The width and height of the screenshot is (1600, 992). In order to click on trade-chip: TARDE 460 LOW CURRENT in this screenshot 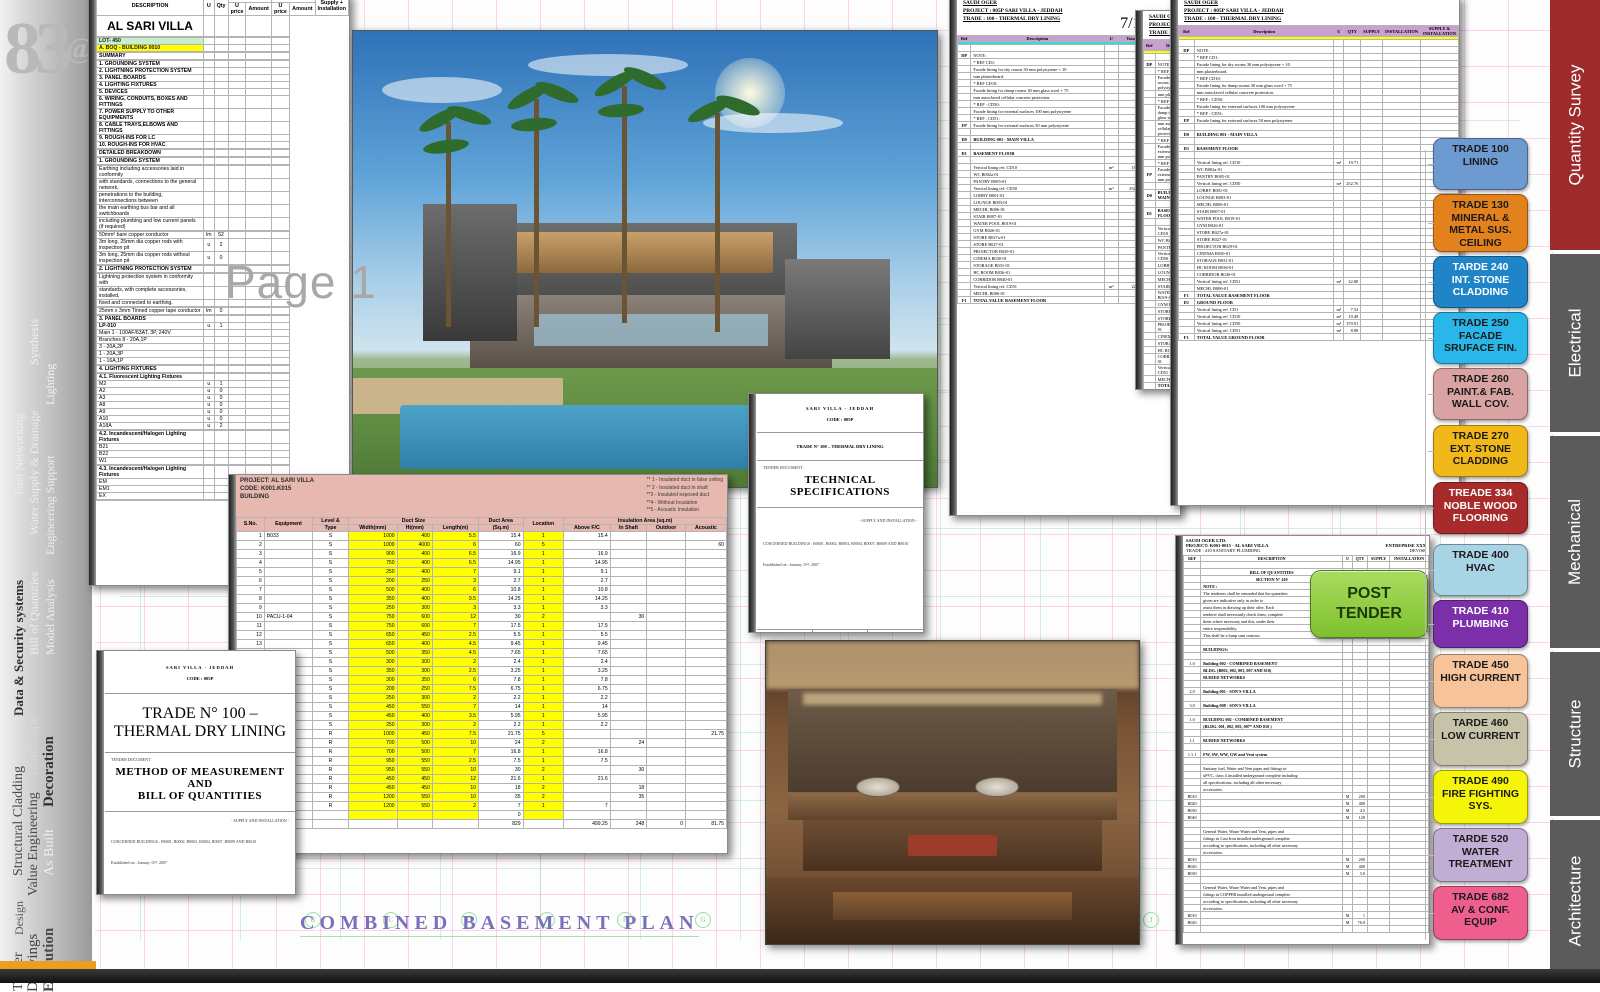, I will do `click(1480, 739)`.